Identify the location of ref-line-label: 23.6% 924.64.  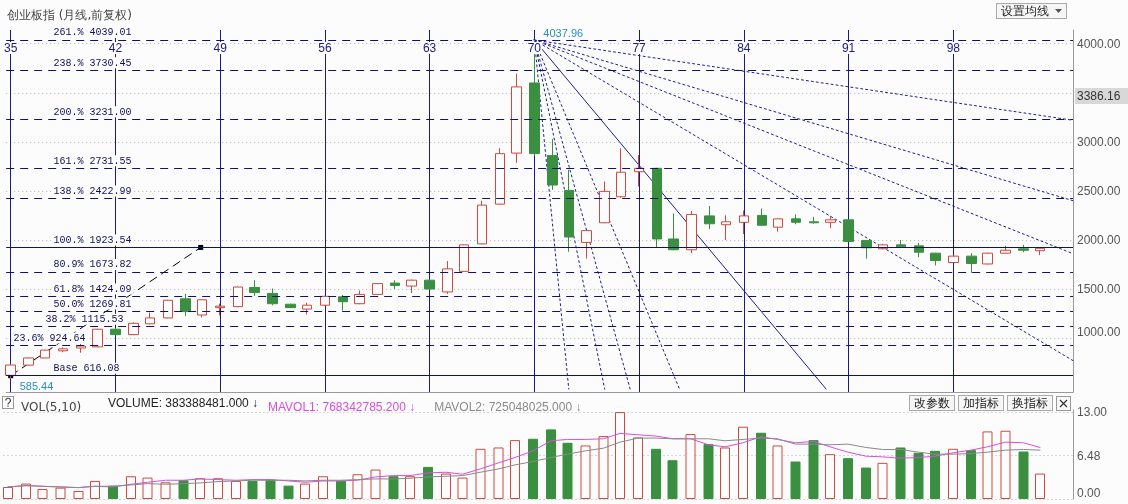
(49, 338).